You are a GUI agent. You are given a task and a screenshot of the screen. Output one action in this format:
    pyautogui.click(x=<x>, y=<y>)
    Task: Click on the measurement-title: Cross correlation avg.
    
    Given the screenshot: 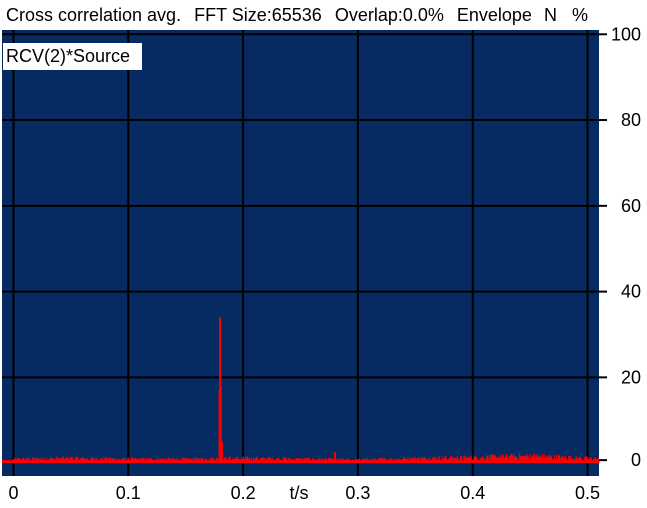 What is the action you would take?
    pyautogui.click(x=94, y=14)
    